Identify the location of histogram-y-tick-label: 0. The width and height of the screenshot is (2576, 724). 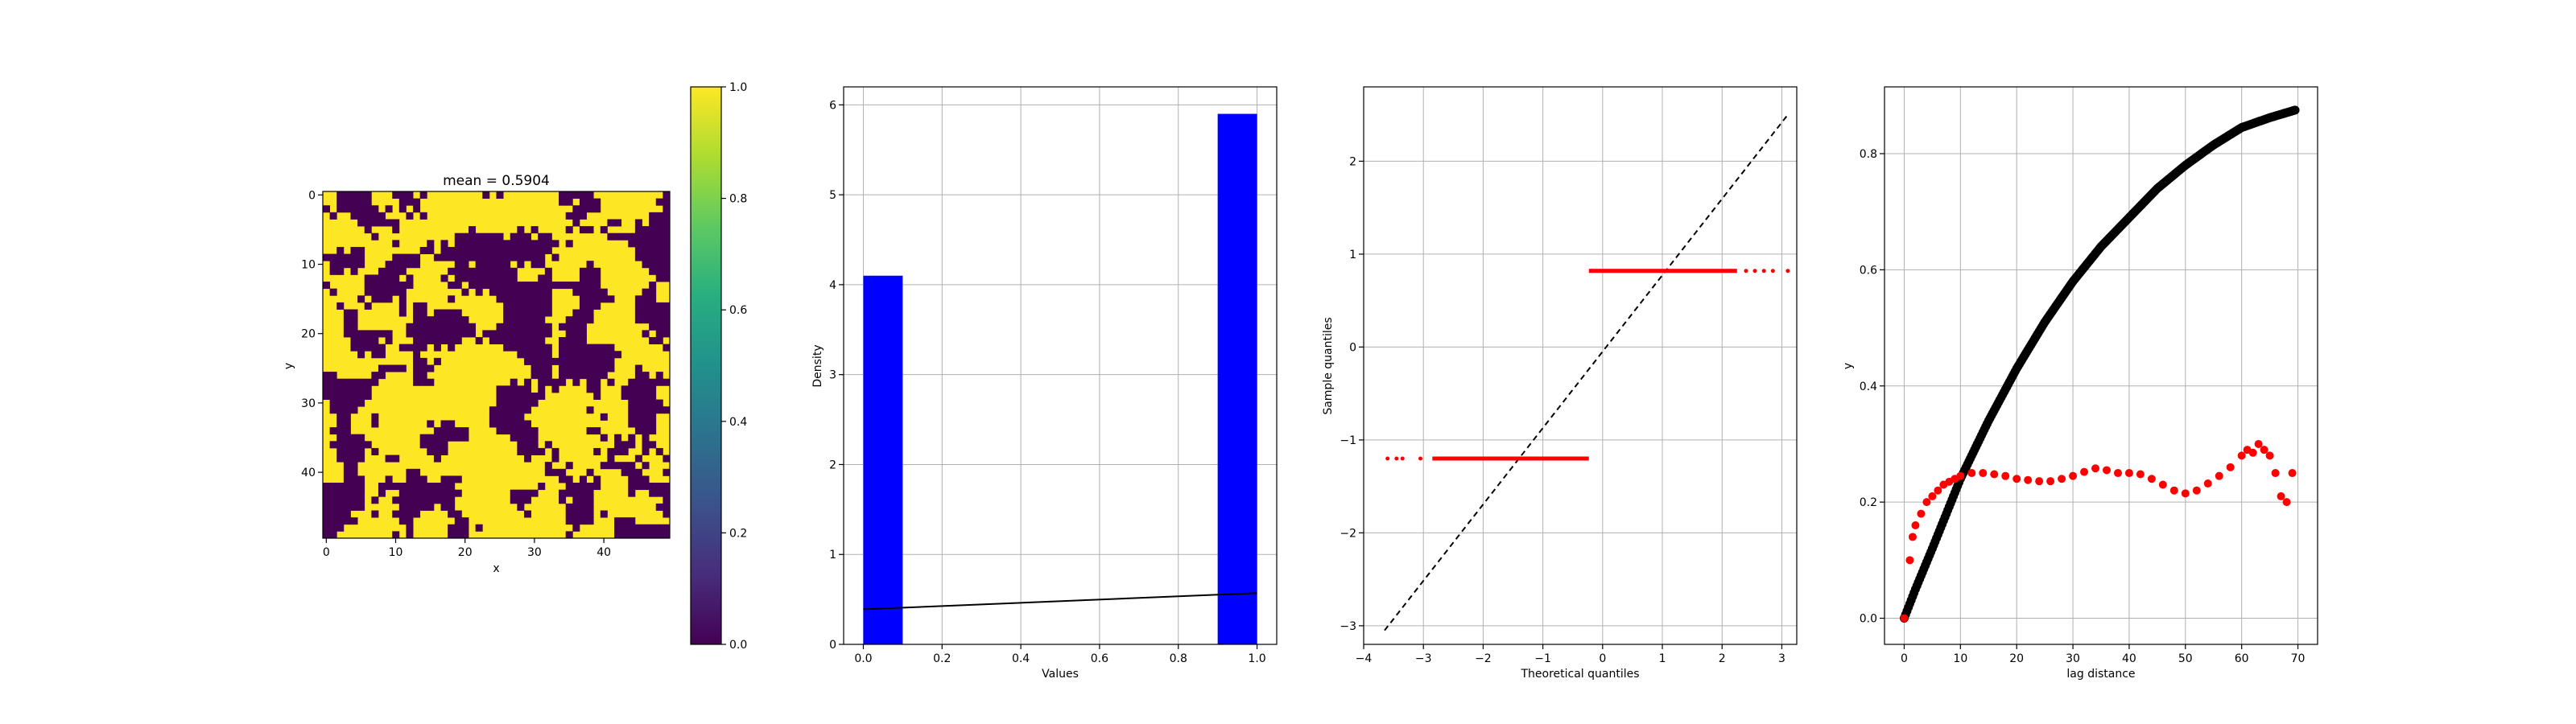
(832, 645).